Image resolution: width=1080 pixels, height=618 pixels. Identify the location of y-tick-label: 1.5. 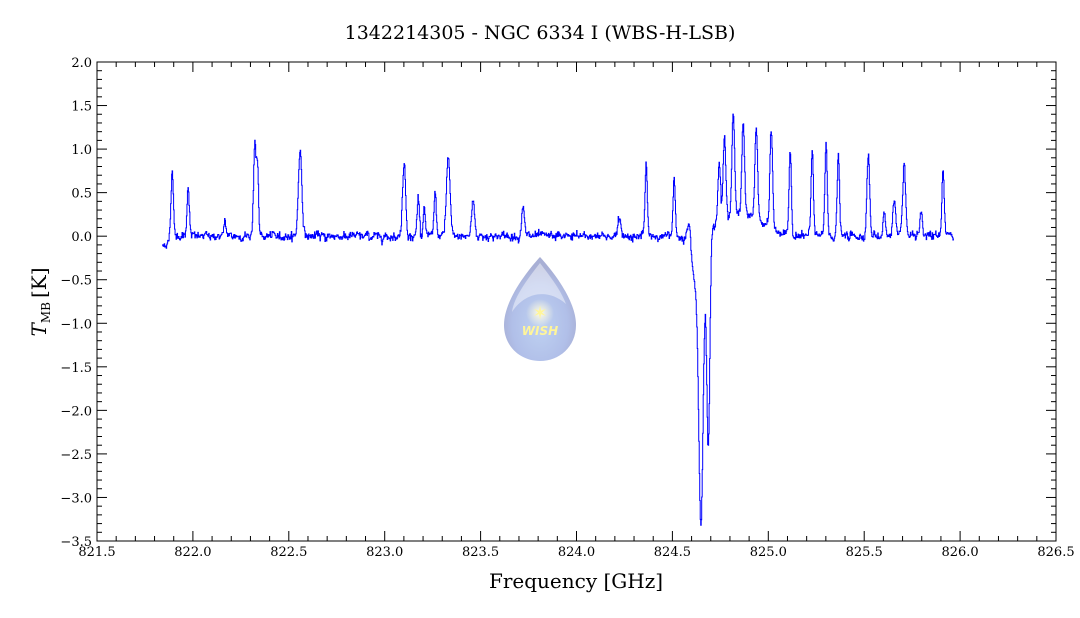
(81, 107).